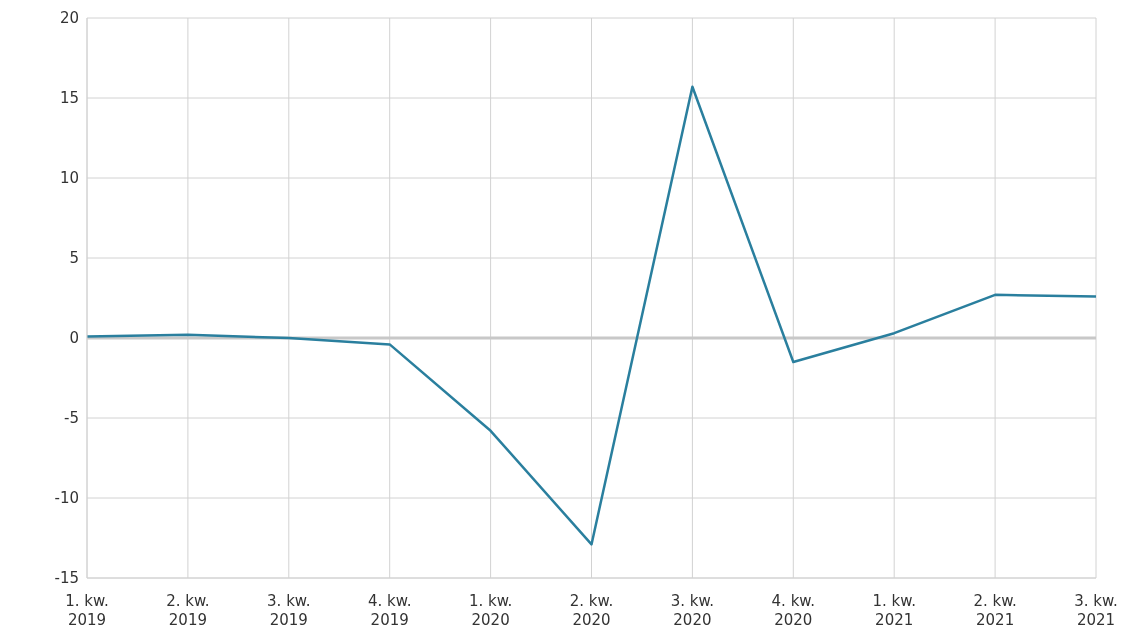 This screenshot has height=633, width=1134. What do you see at coordinates (74, 338) in the screenshot?
I see `y-tick-label: 0` at bounding box center [74, 338].